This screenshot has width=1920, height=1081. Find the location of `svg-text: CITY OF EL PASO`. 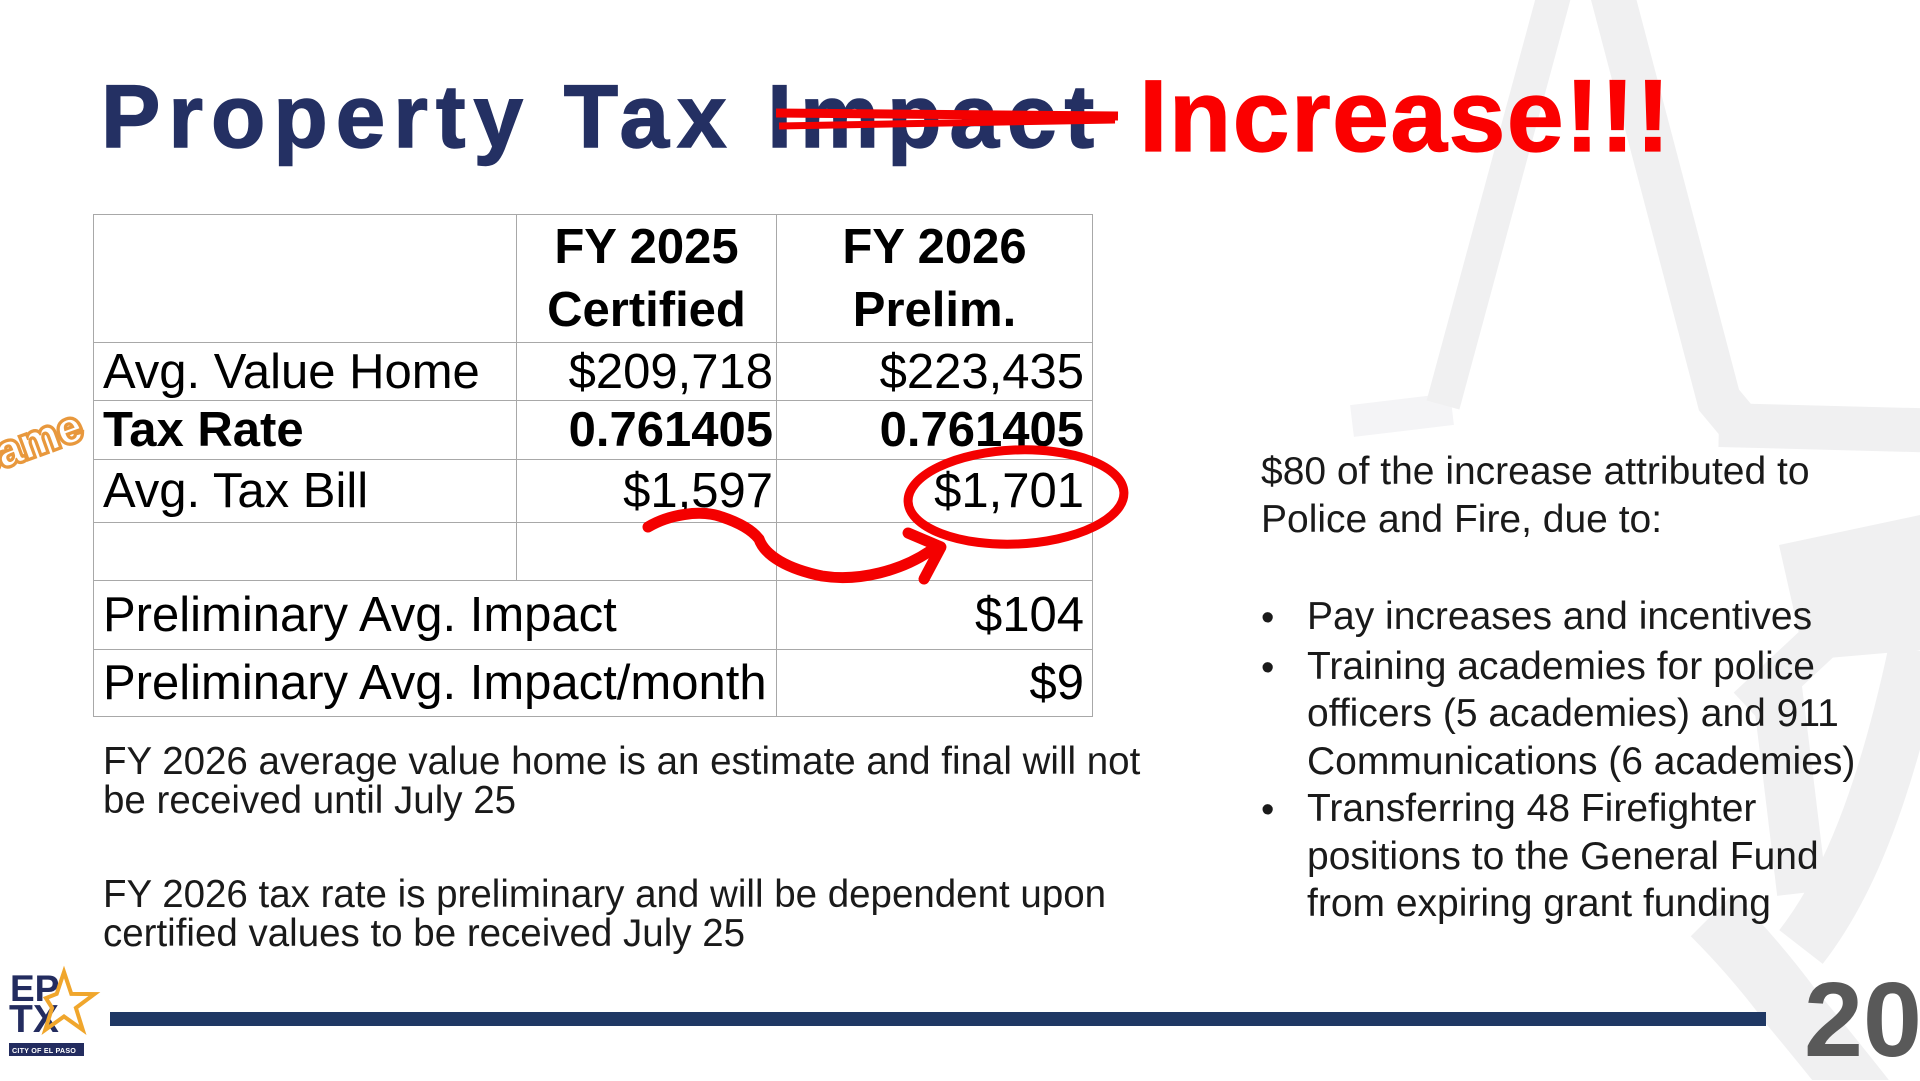

svg-text: CITY OF EL PASO is located at coordinates (44, 1050).